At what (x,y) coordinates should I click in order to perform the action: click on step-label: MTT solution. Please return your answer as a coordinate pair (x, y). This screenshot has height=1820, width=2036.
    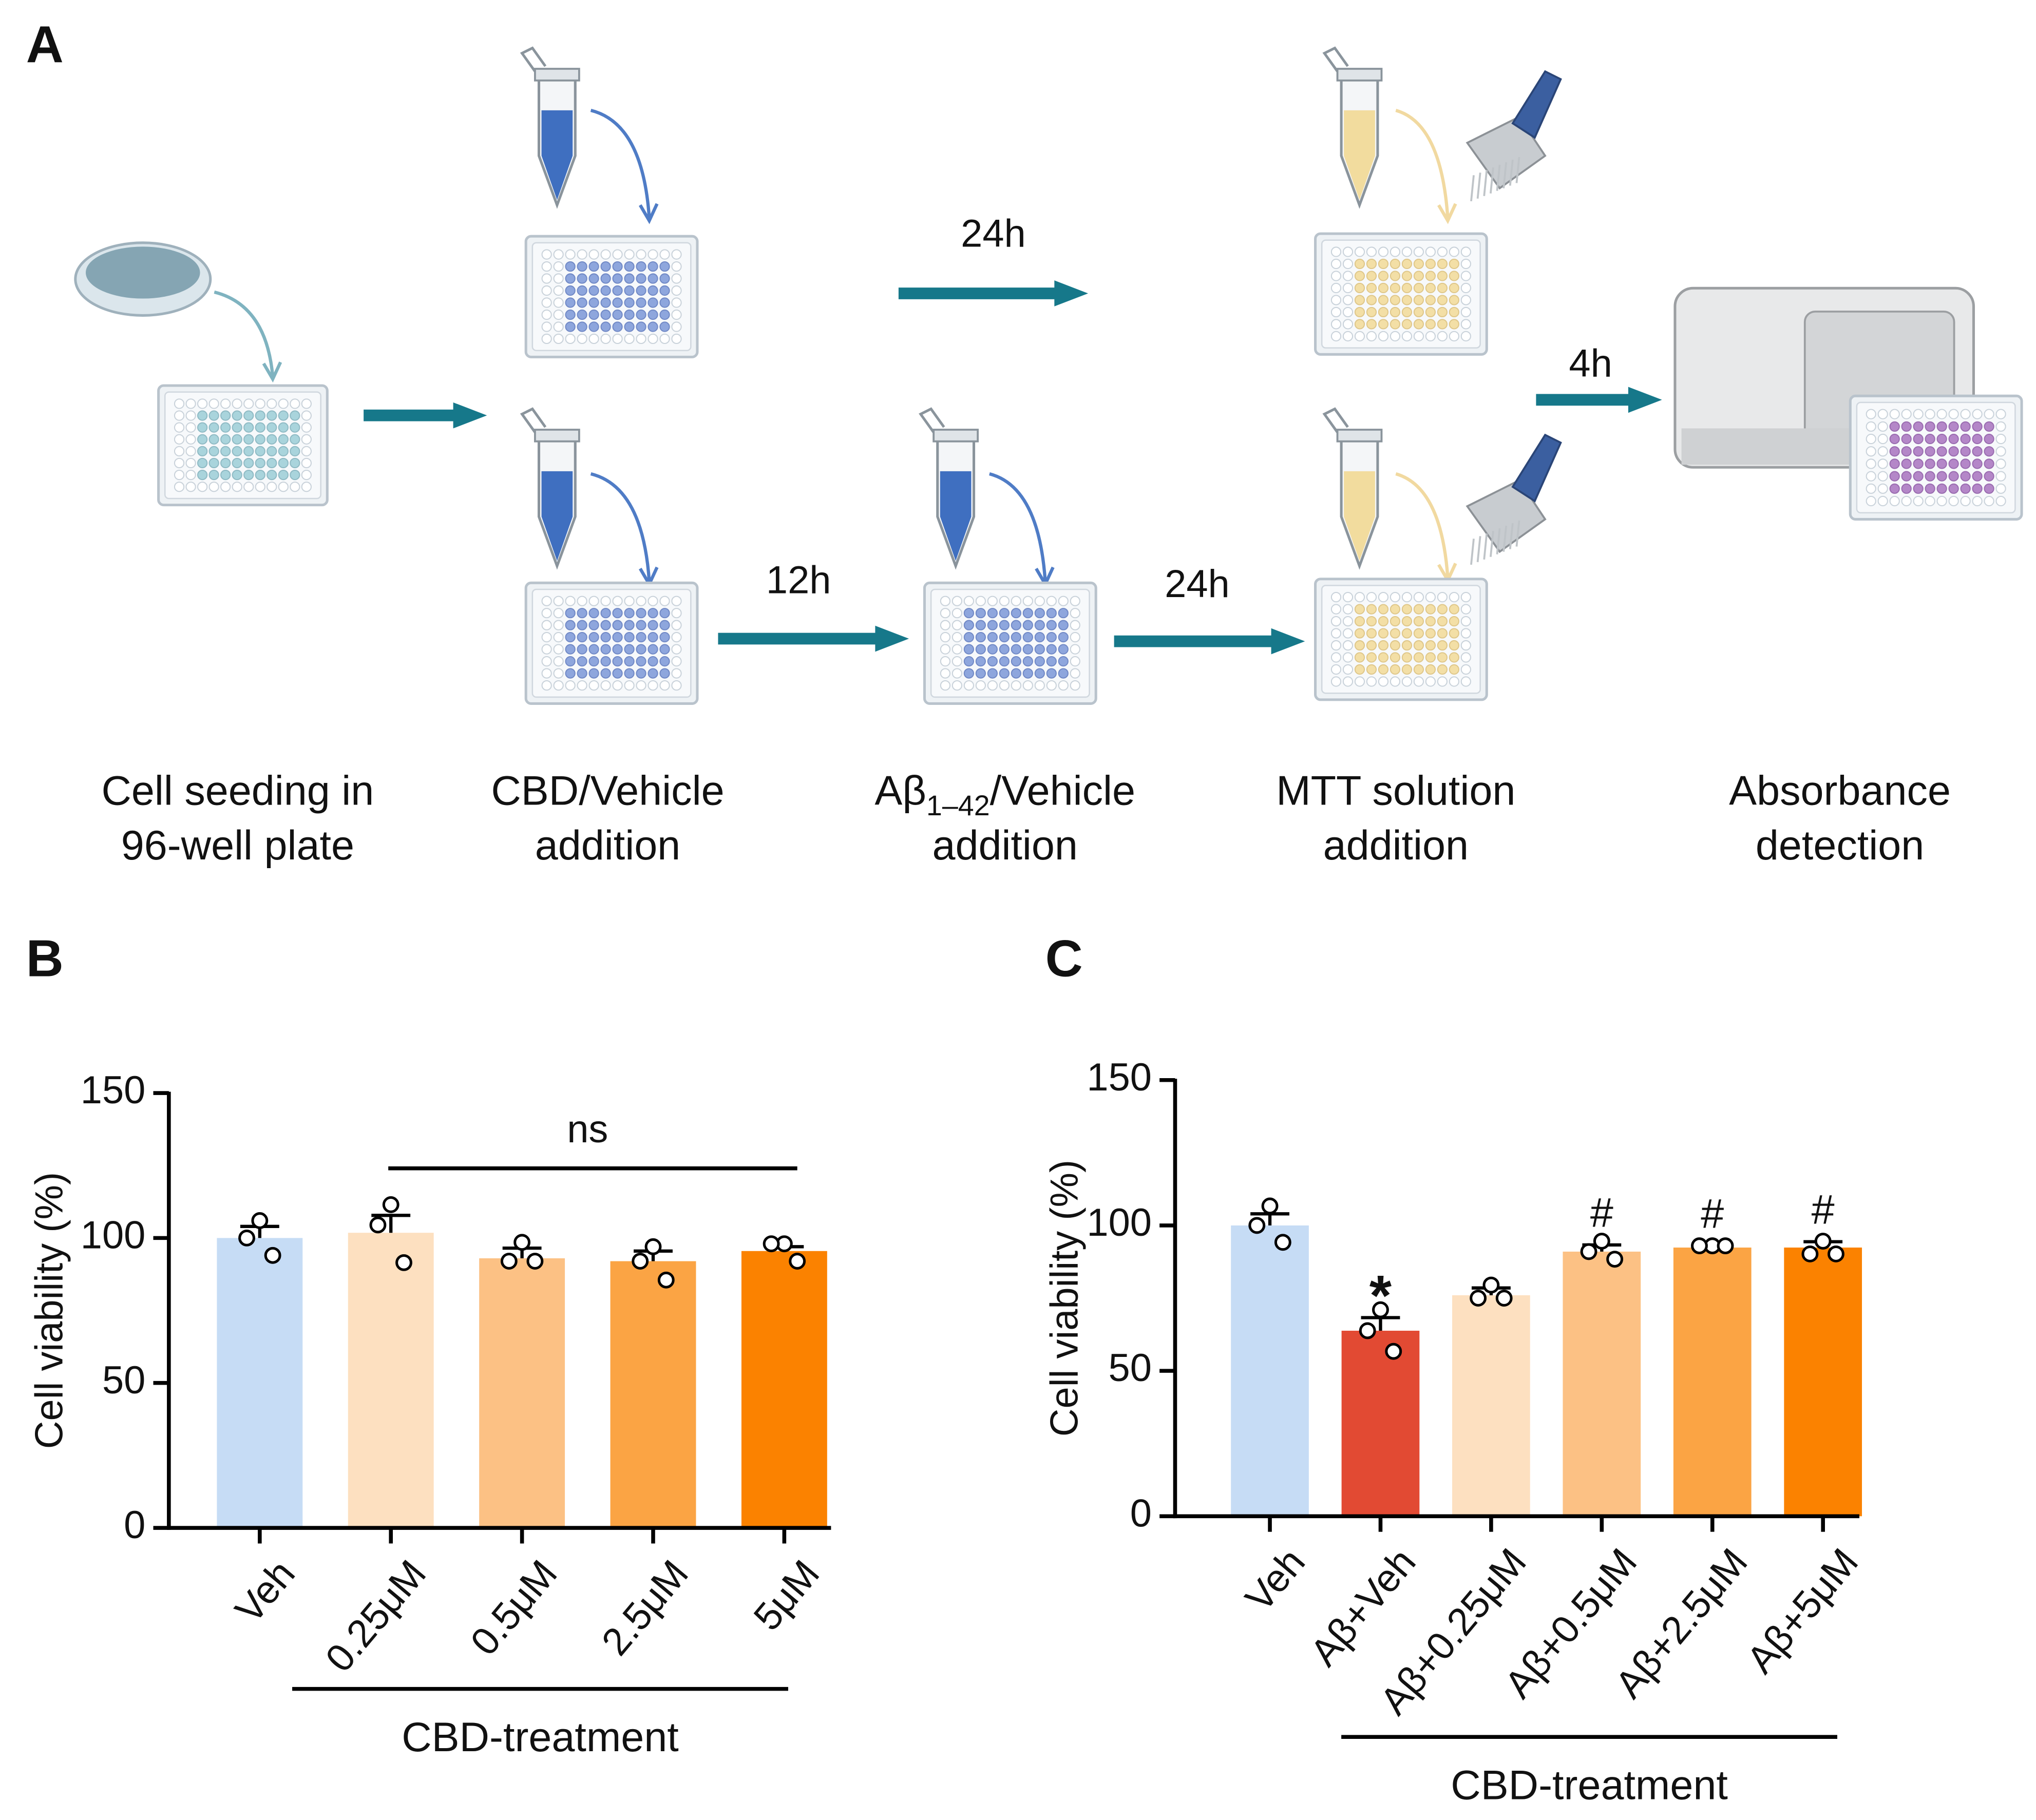
    Looking at the image, I should click on (1395, 791).